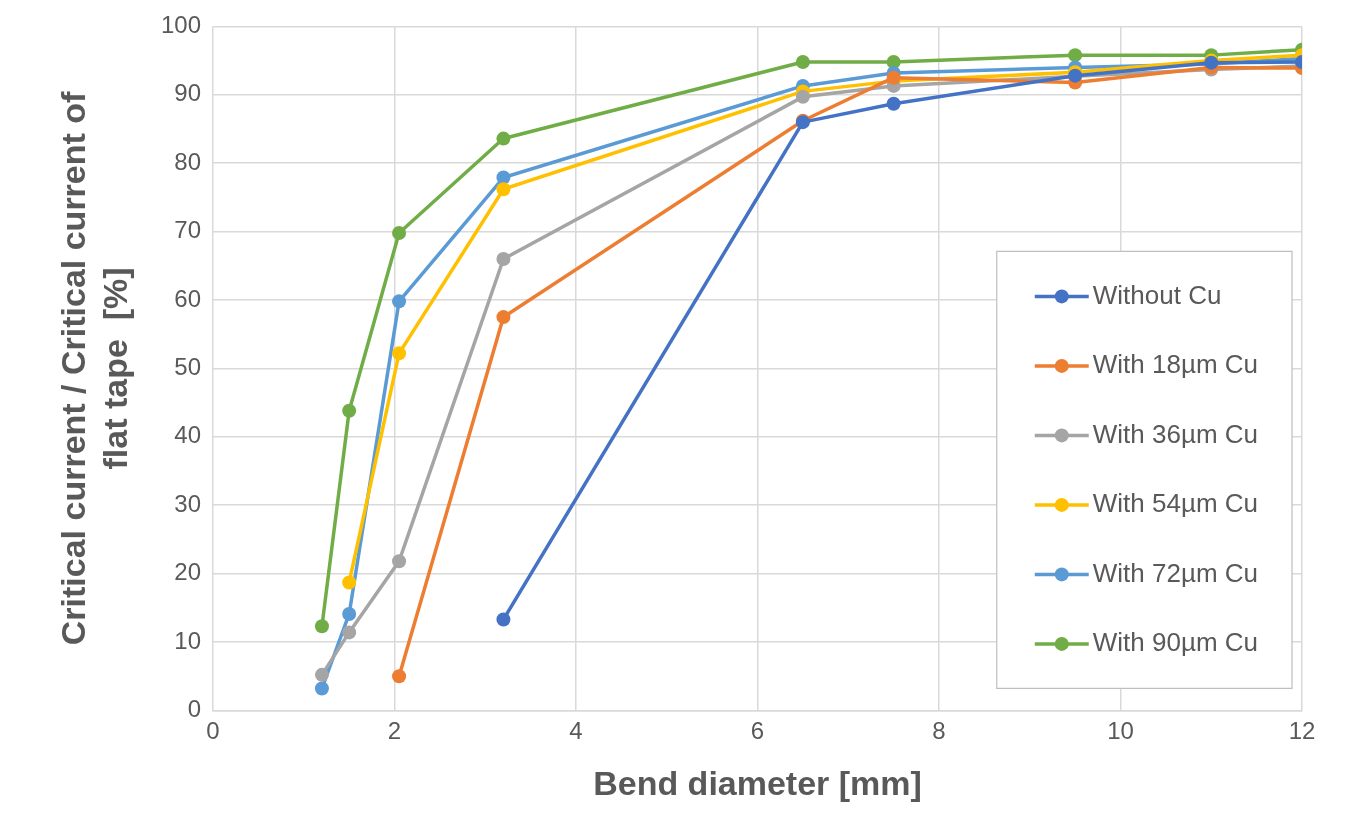  What do you see at coordinates (194, 709) in the screenshot?
I see `y-tick-label: 0` at bounding box center [194, 709].